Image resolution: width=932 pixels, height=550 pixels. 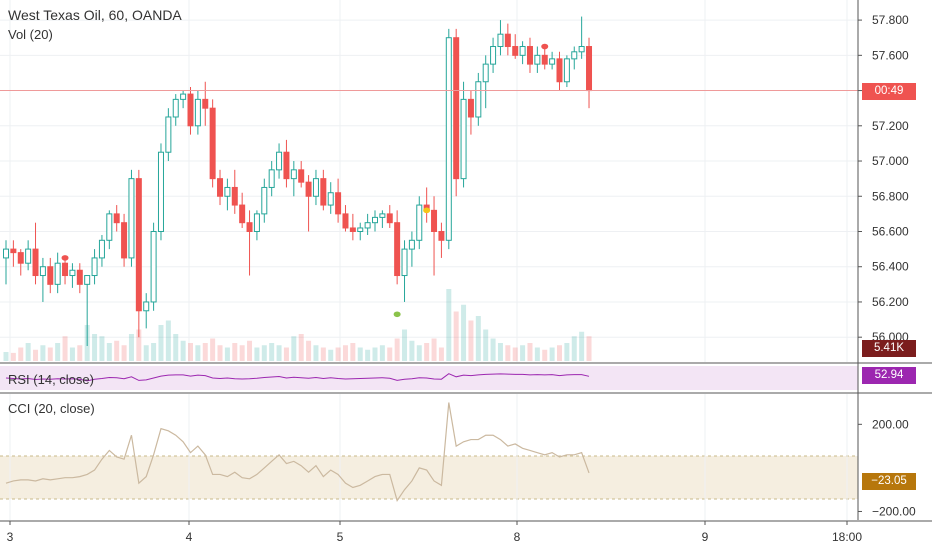 I want to click on rsi-value-badge: 52.94, so click(x=889, y=375).